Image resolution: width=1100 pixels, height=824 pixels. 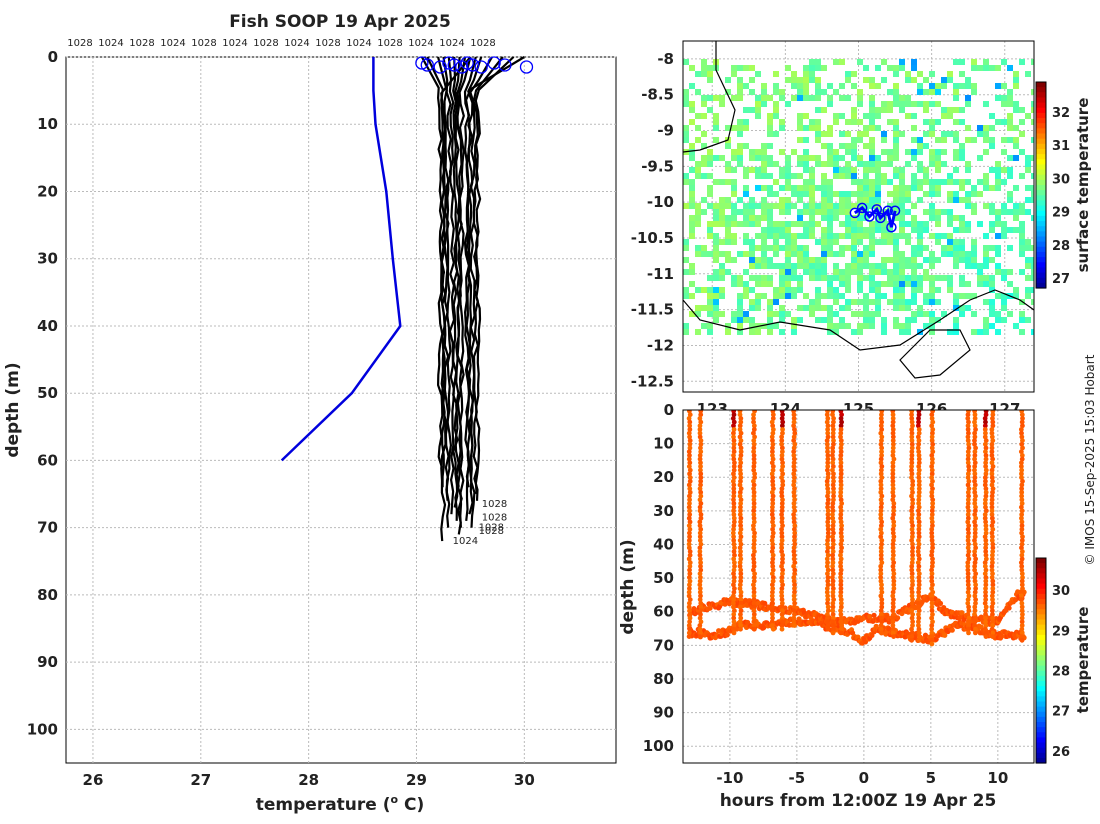 I want to click on map-colorbar-segment, so click(x=1041, y=131).